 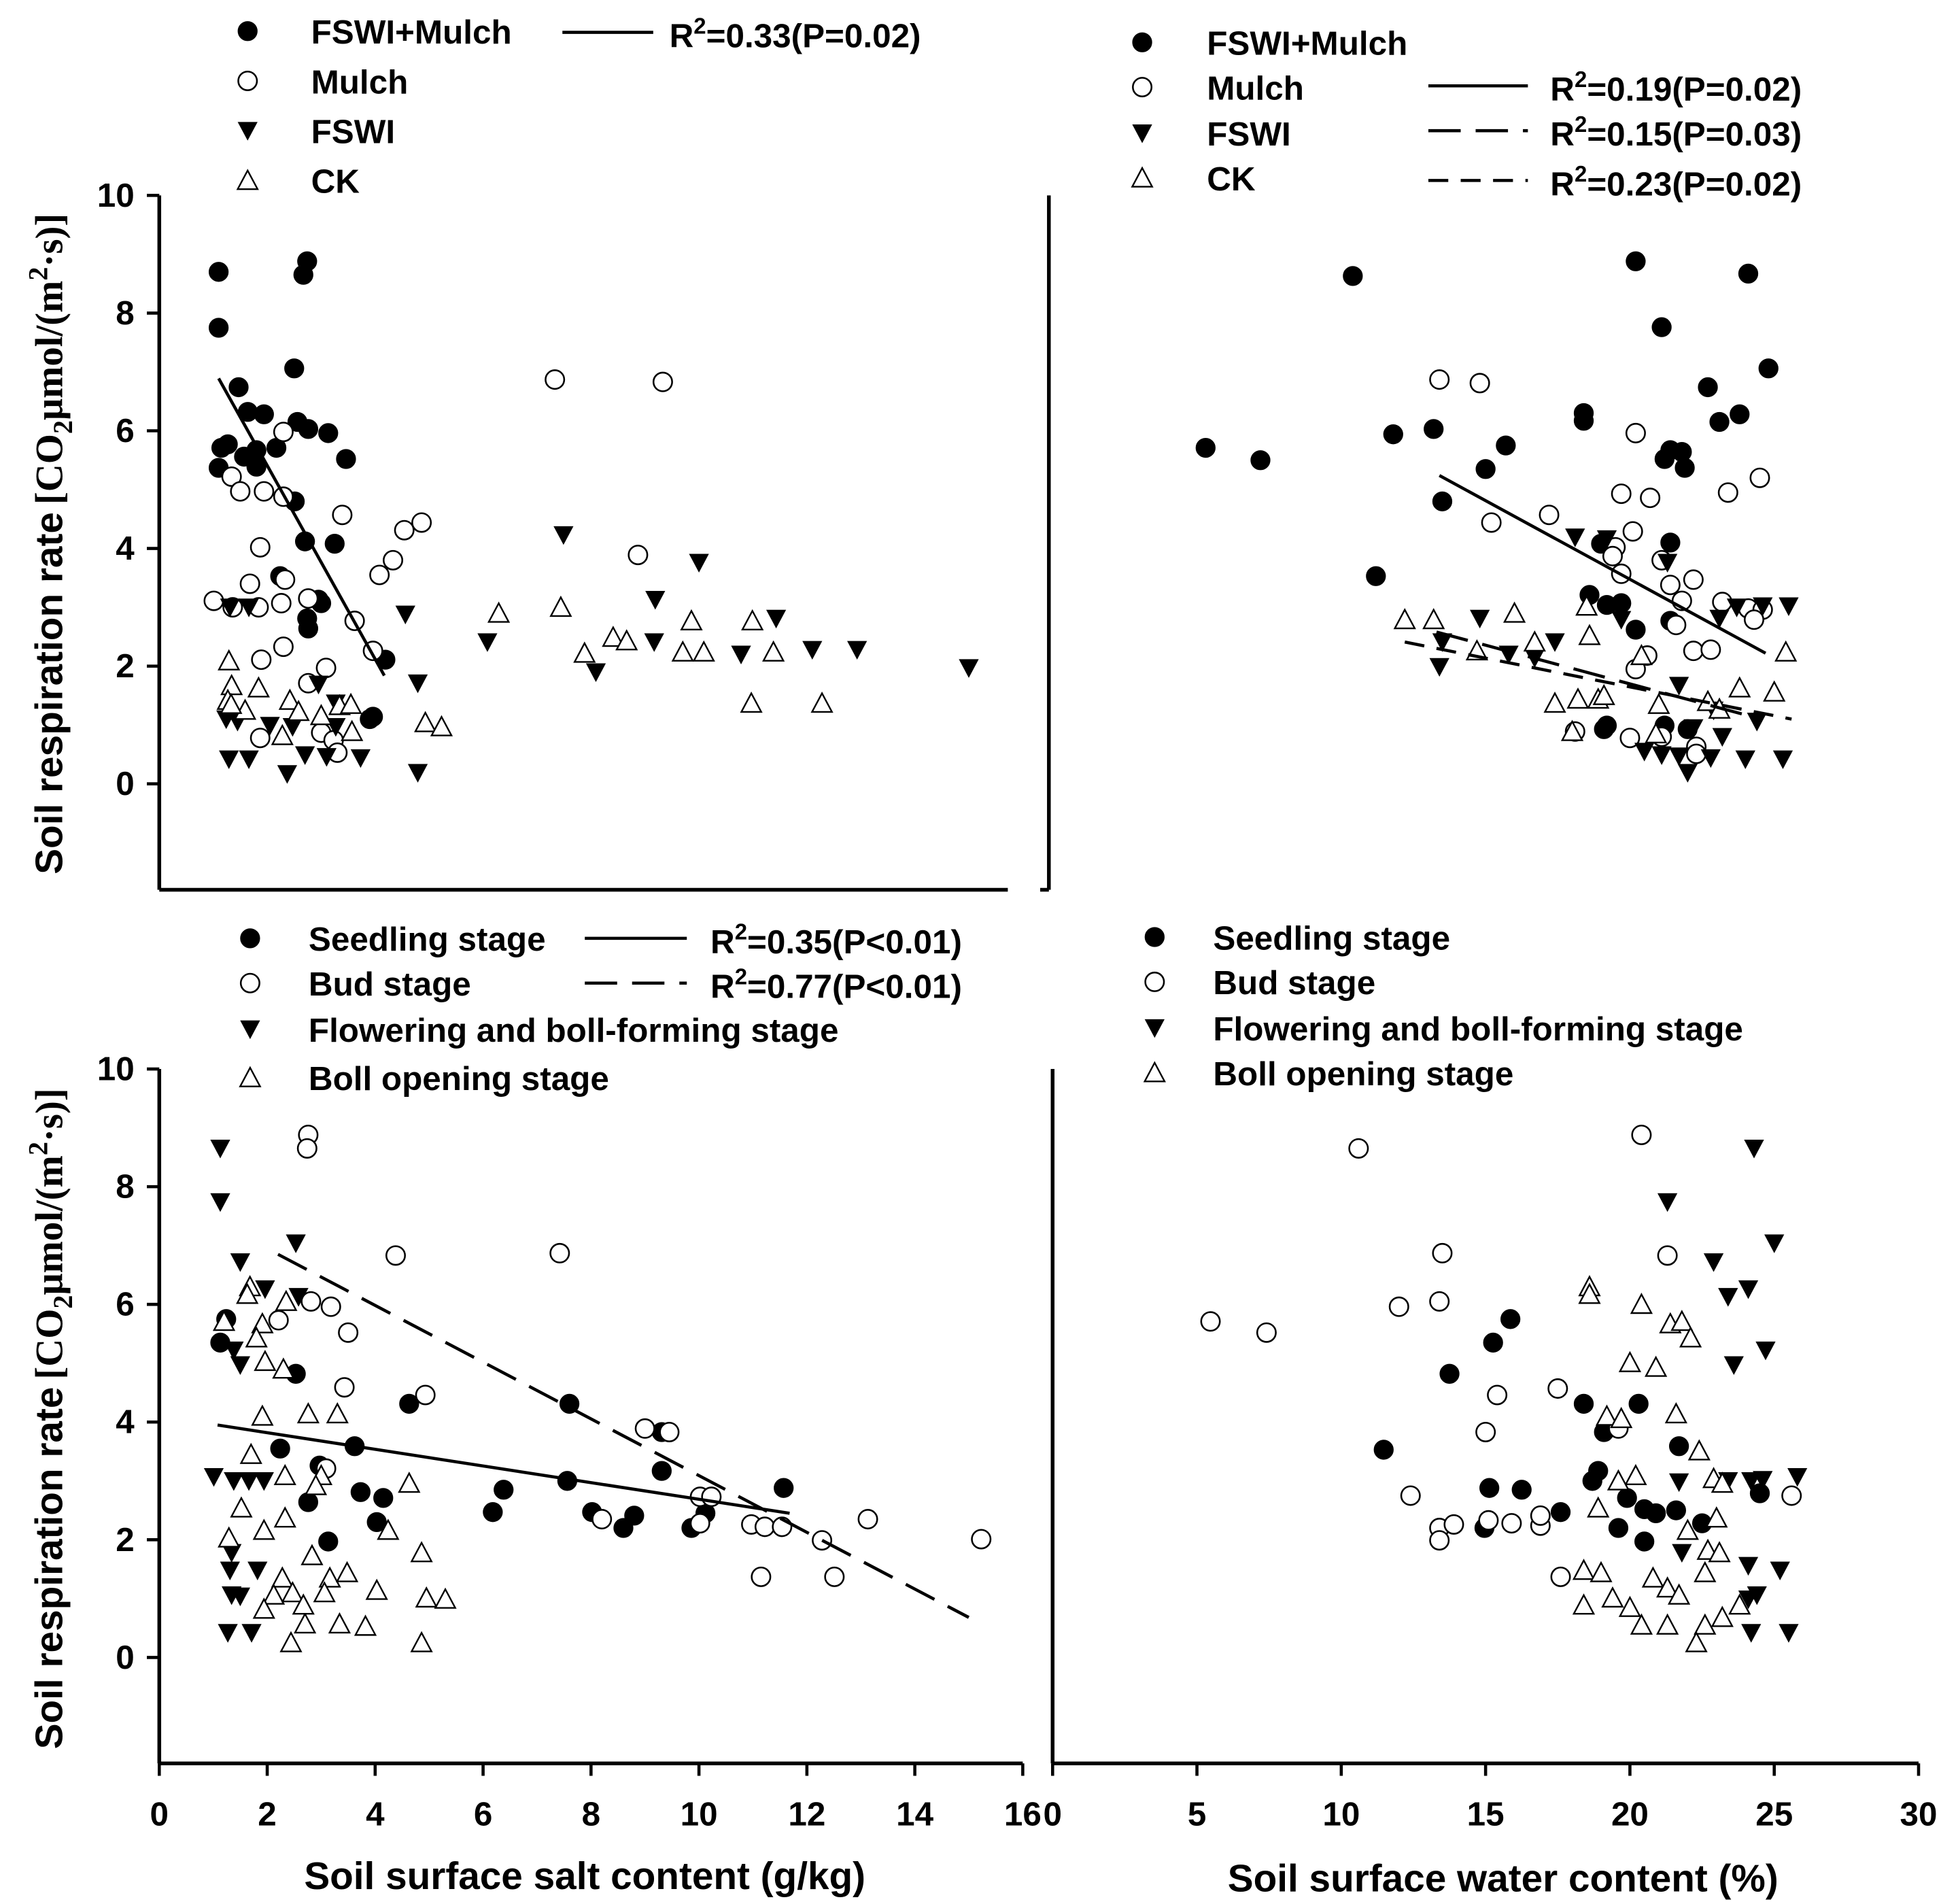 I want to click on y-tick-label: 6, so click(x=125, y=431).